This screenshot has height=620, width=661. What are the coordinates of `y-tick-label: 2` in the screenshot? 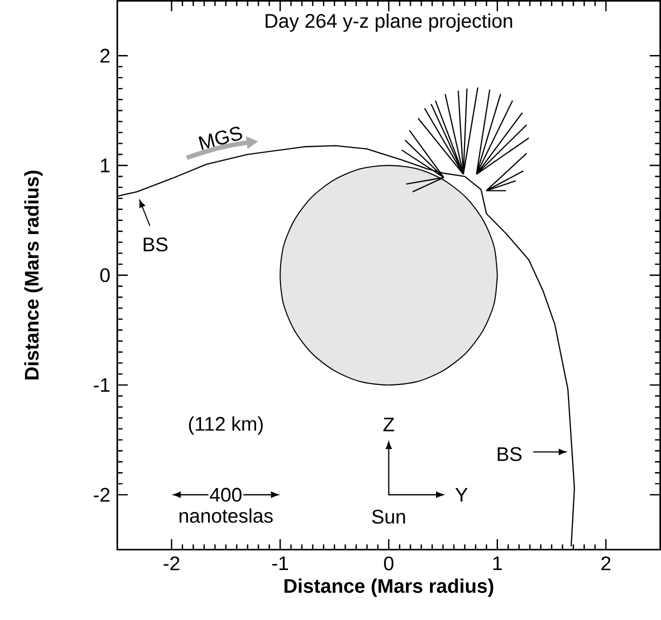 It's located at (105, 55).